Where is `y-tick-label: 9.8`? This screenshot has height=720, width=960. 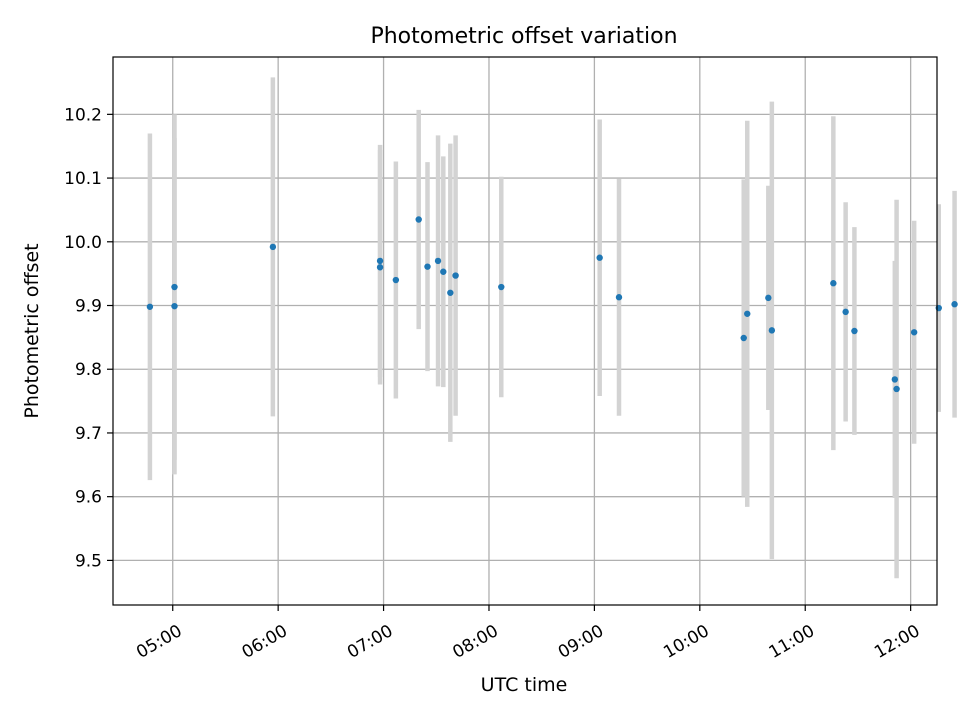
y-tick-label: 9.8 is located at coordinates (88, 370).